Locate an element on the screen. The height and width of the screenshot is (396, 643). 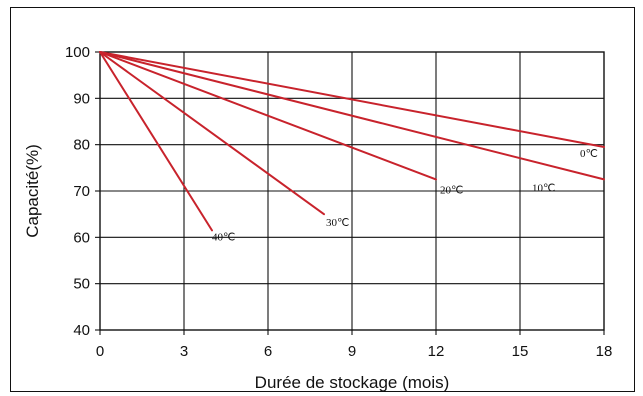
x-tick-label: 3 is located at coordinates (184, 351).